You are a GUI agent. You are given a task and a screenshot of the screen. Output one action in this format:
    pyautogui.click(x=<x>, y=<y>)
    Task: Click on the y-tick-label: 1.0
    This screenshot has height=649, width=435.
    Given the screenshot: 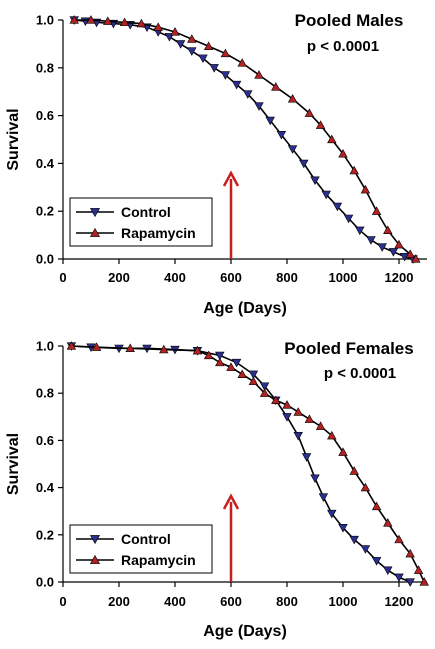 What is the action you would take?
    pyautogui.click(x=45, y=346)
    